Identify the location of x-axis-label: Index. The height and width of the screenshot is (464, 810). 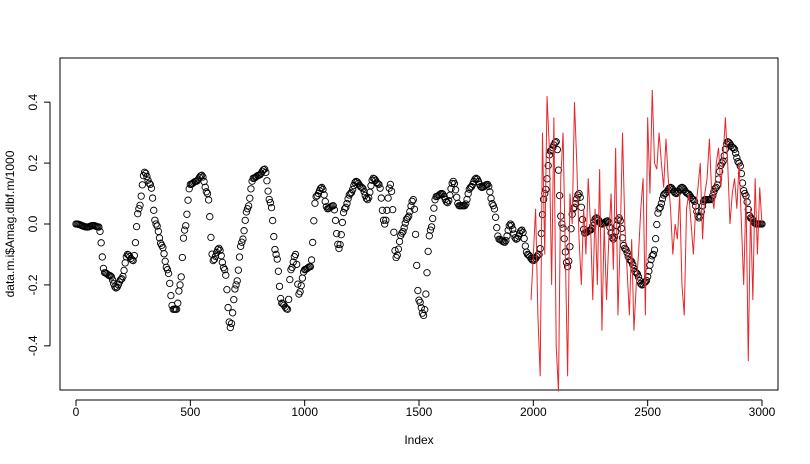
(418, 440).